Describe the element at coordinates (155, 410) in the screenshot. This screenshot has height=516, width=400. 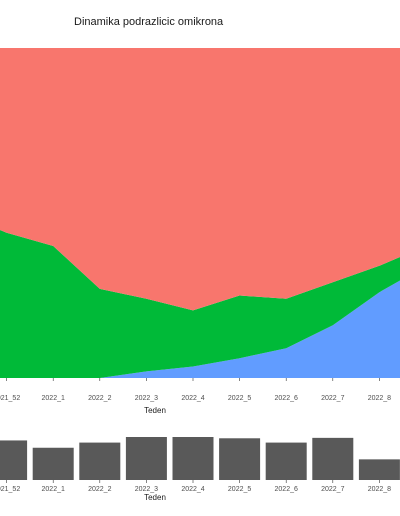
I see `area-x-axis-label: Teden` at that location.